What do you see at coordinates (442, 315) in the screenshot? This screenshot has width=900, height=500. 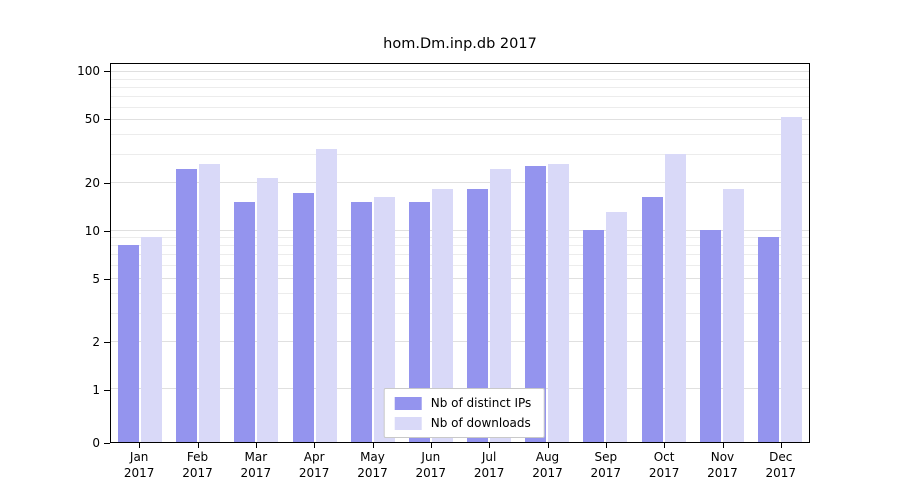 I see `bar-downloads-jun` at bounding box center [442, 315].